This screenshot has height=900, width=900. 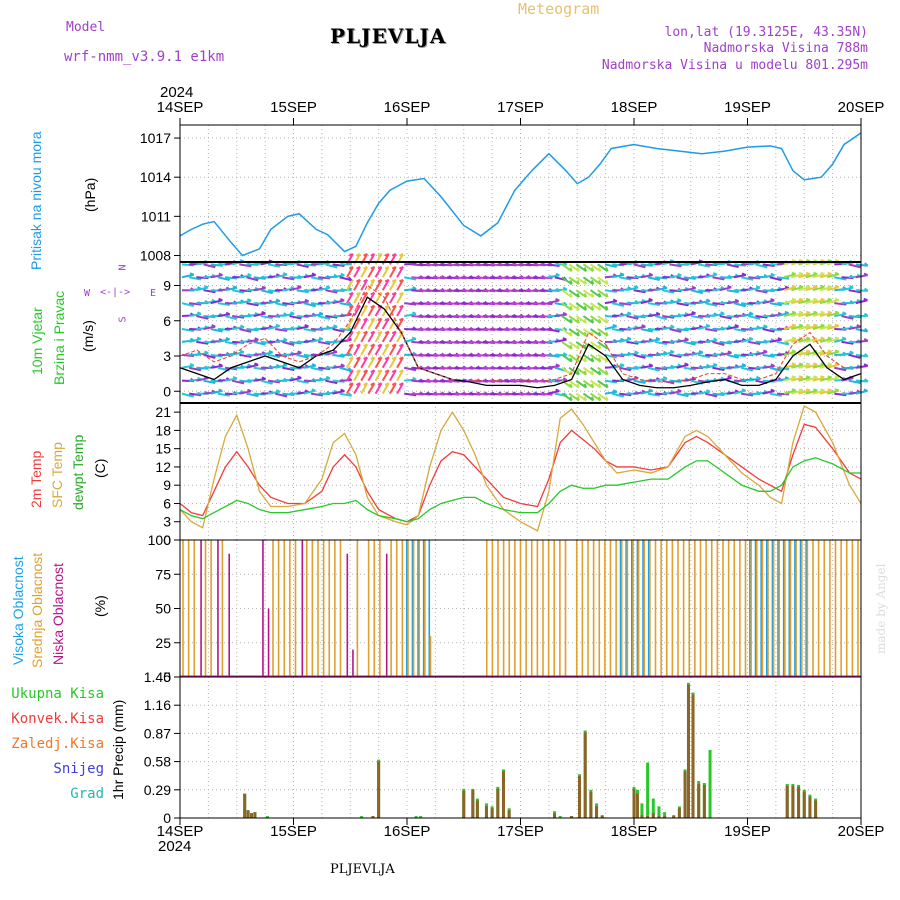 What do you see at coordinates (388, 36) in the screenshot?
I see `station-title: PLJEVLJA` at bounding box center [388, 36].